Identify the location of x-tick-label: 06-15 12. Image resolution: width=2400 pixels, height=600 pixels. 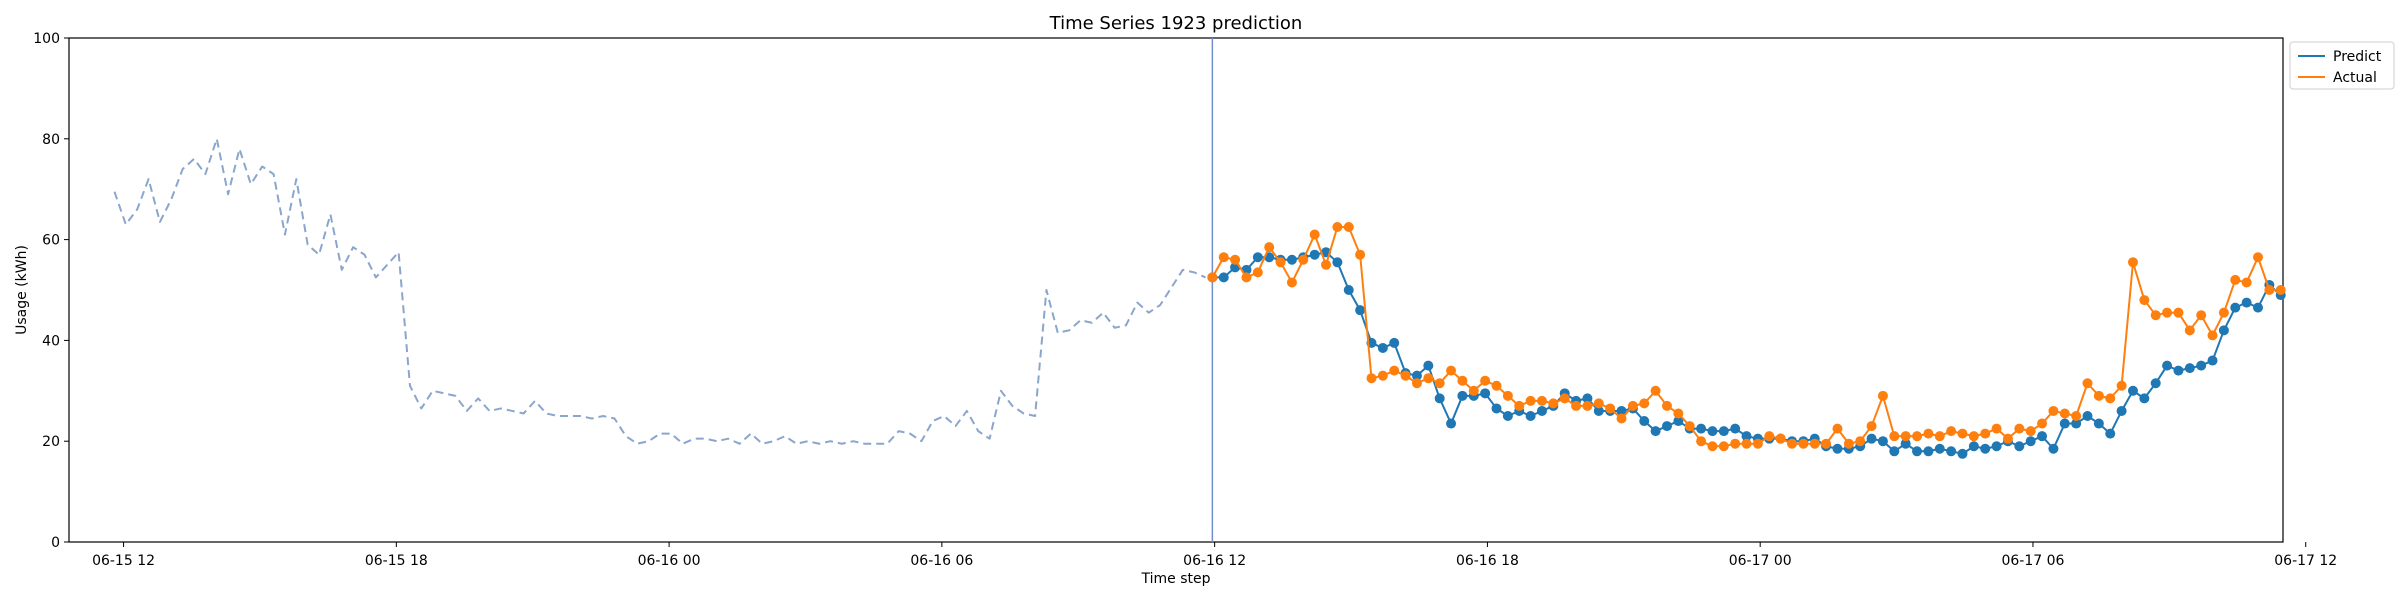
(123, 561).